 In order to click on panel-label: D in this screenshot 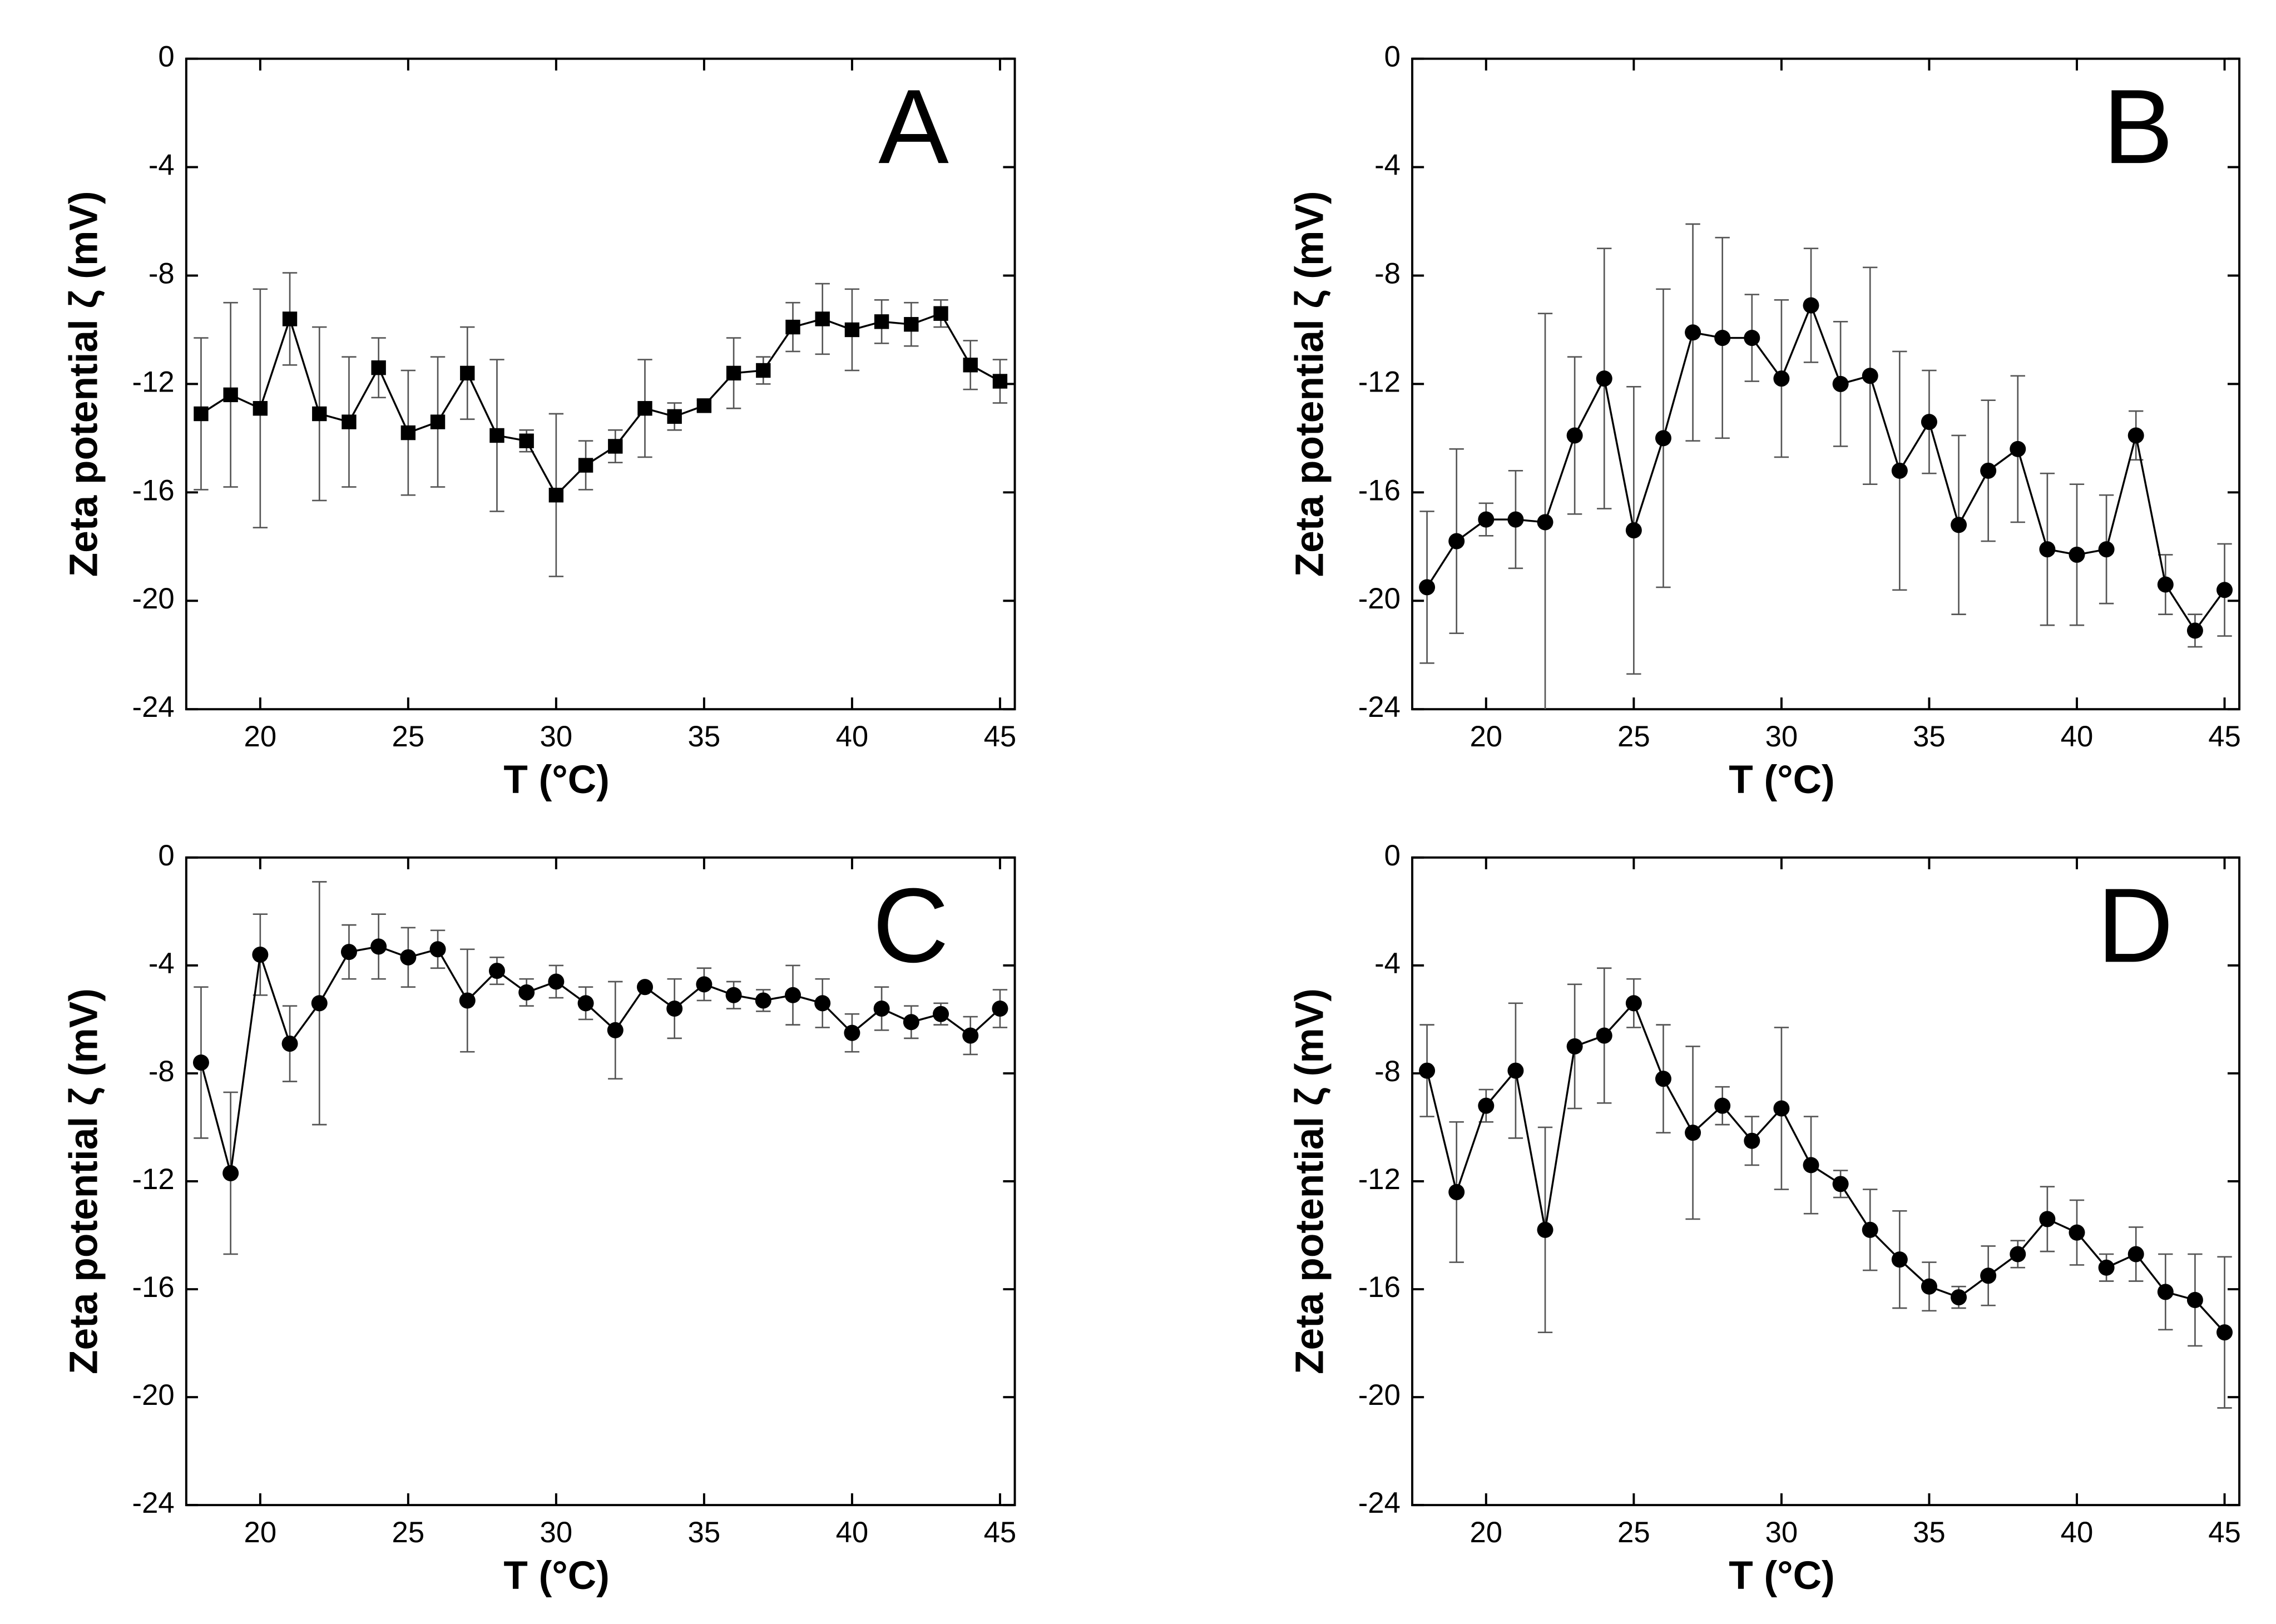, I will do `click(2135, 926)`.